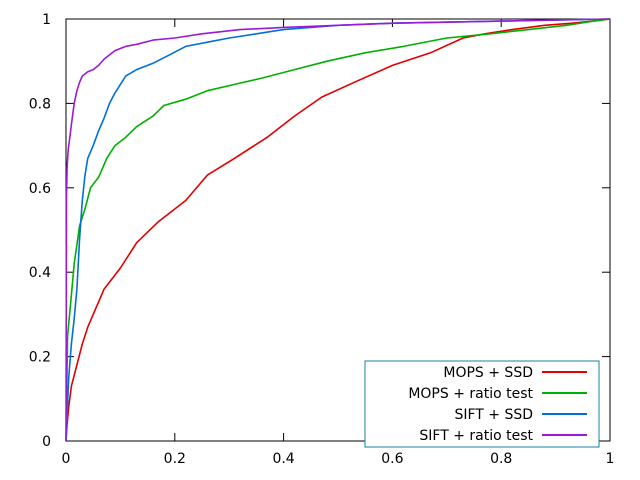  What do you see at coordinates (40, 189) in the screenshot?
I see `y-tick-label: 0.6` at bounding box center [40, 189].